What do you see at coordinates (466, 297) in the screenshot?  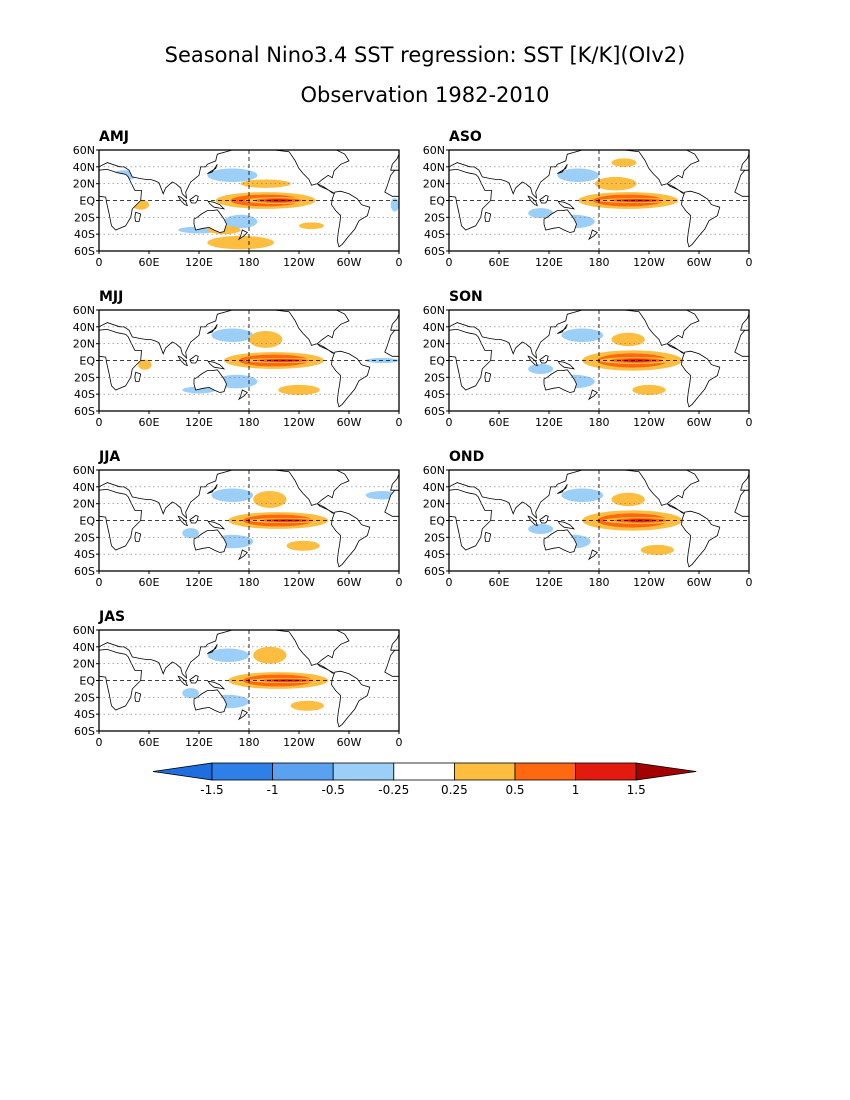 I see `panel-label: SON` at bounding box center [466, 297].